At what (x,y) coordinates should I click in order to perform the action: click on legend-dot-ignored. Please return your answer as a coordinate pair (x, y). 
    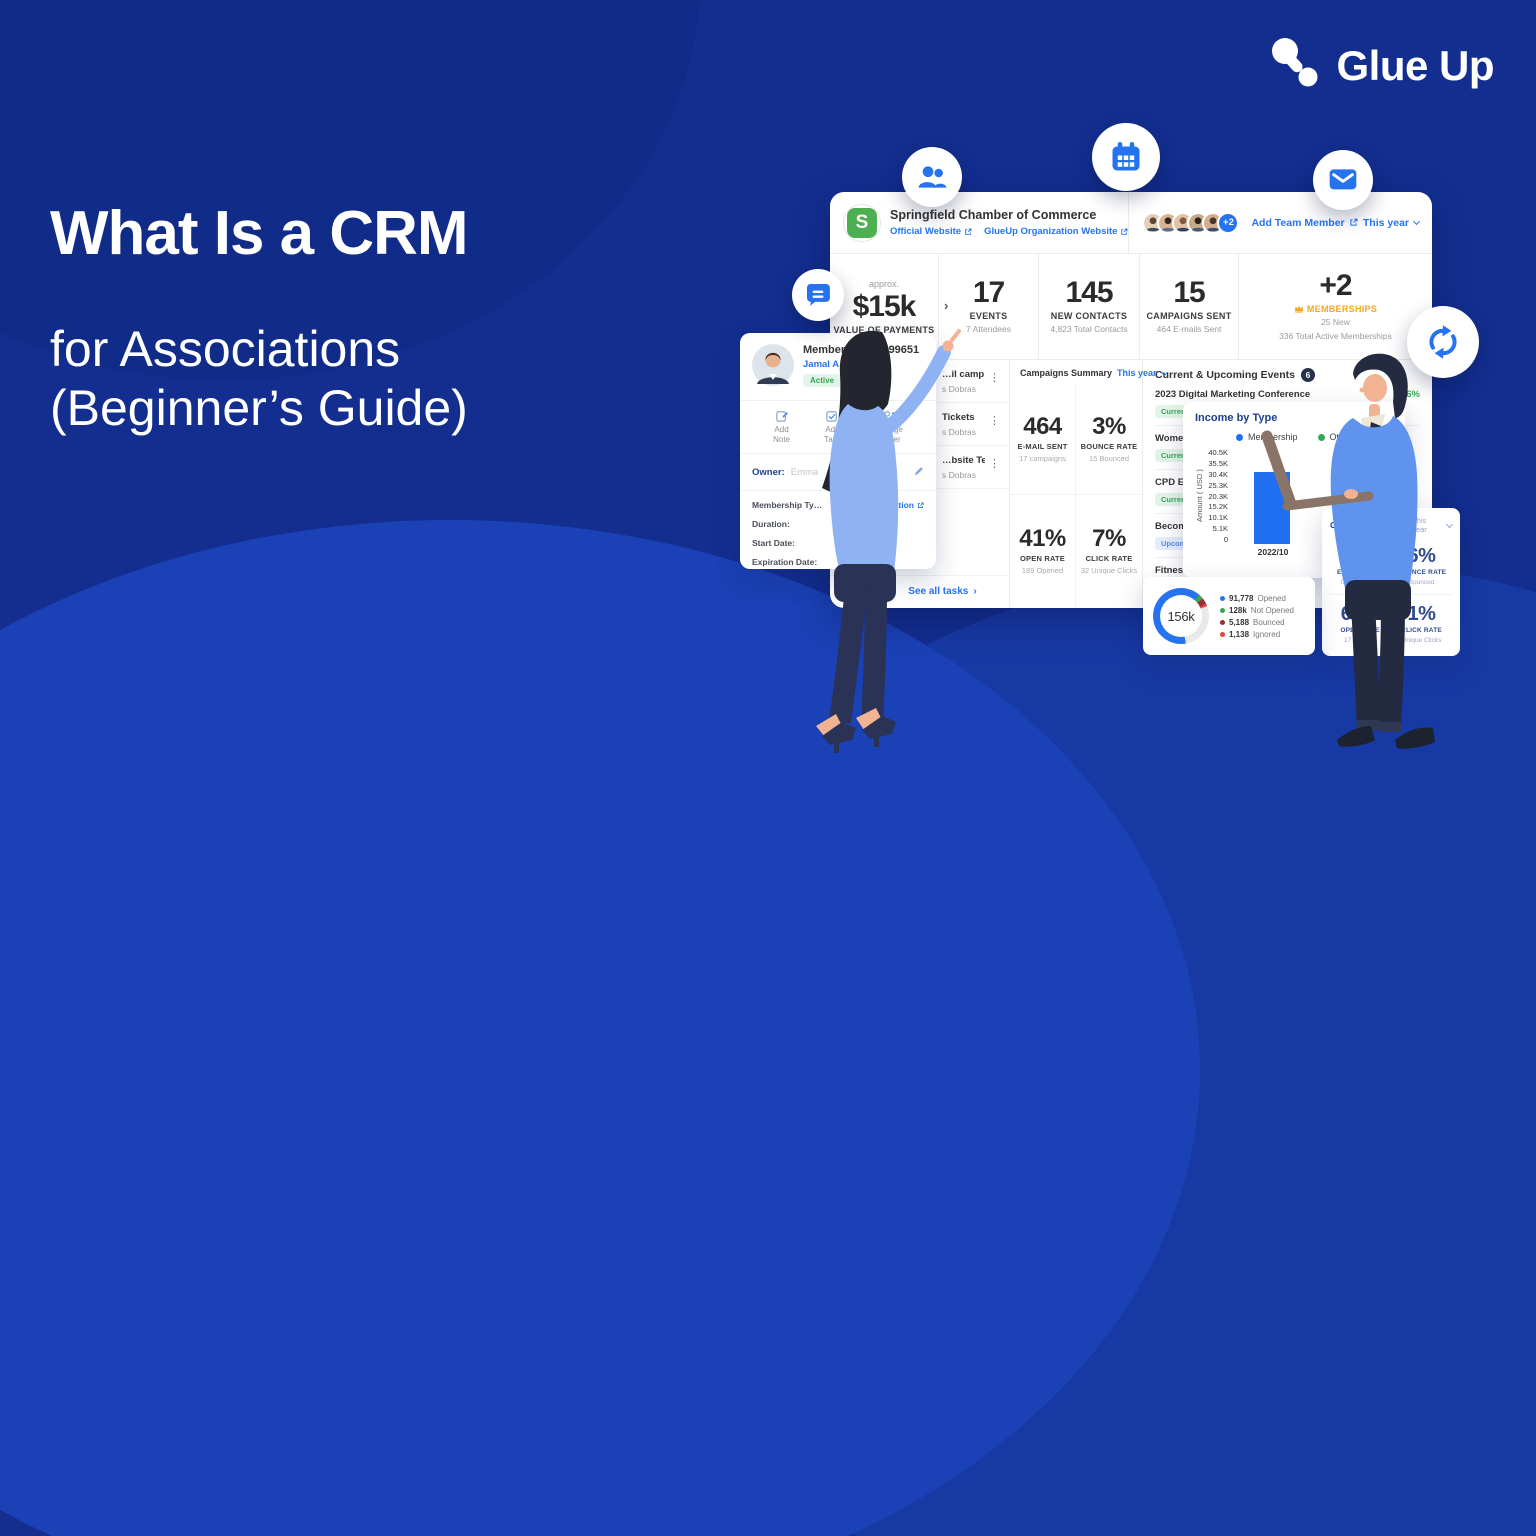
    Looking at the image, I should click on (1222, 634).